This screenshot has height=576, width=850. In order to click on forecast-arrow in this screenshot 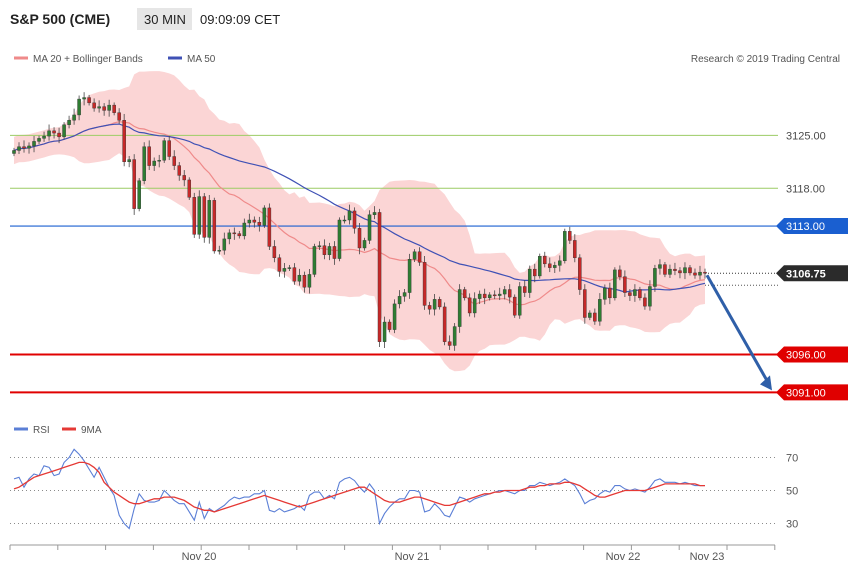, I will do `click(738, 332)`.